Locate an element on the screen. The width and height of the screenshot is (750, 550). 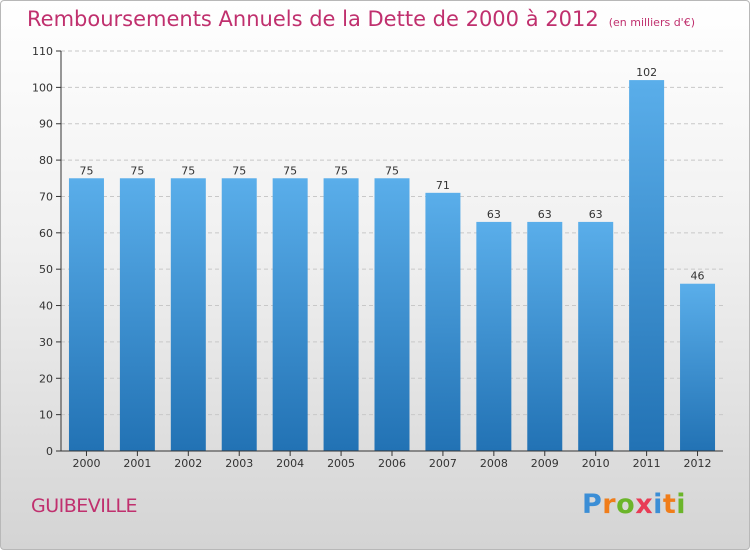
x-tick-label: 2010 is located at coordinates (596, 463).